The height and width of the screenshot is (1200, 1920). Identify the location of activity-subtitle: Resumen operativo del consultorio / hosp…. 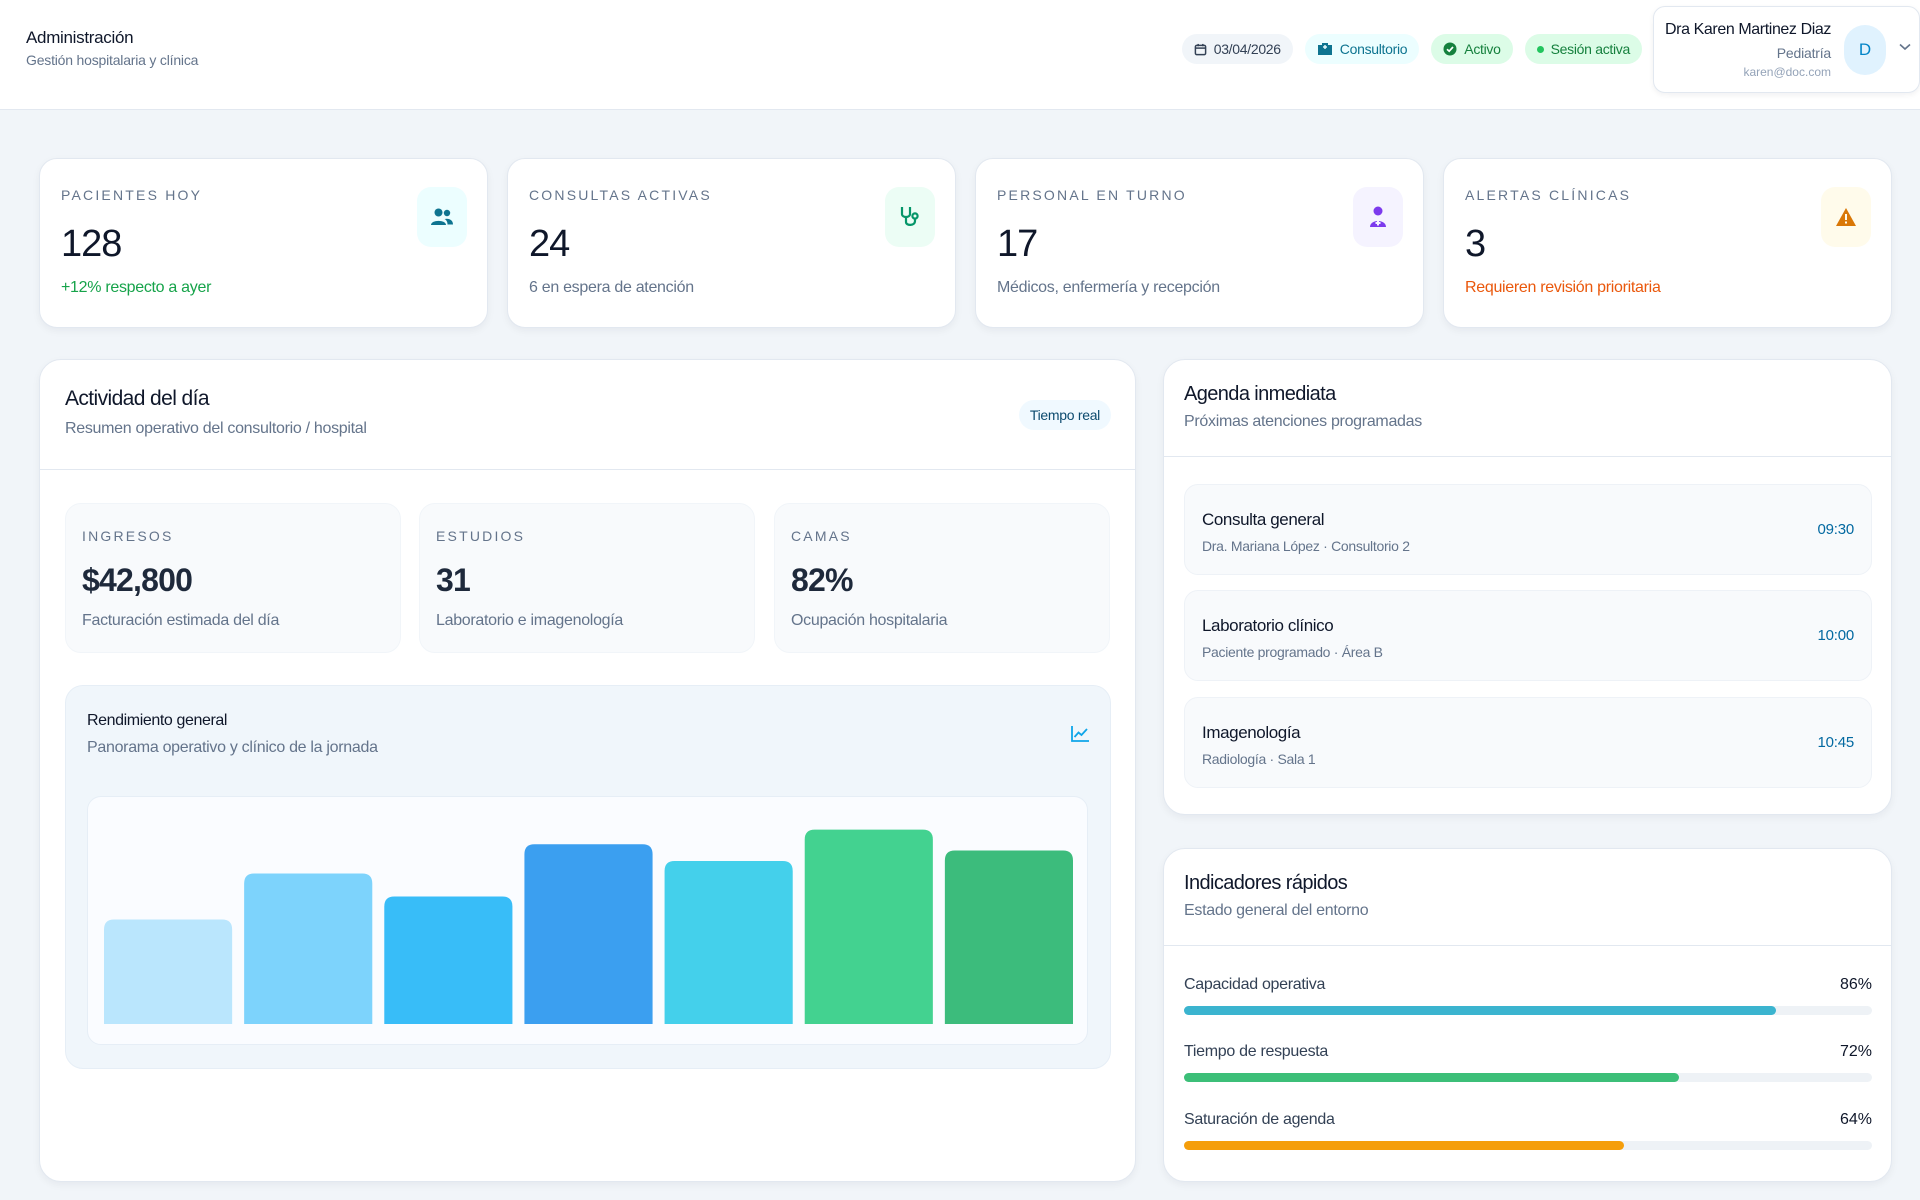
(216, 428).